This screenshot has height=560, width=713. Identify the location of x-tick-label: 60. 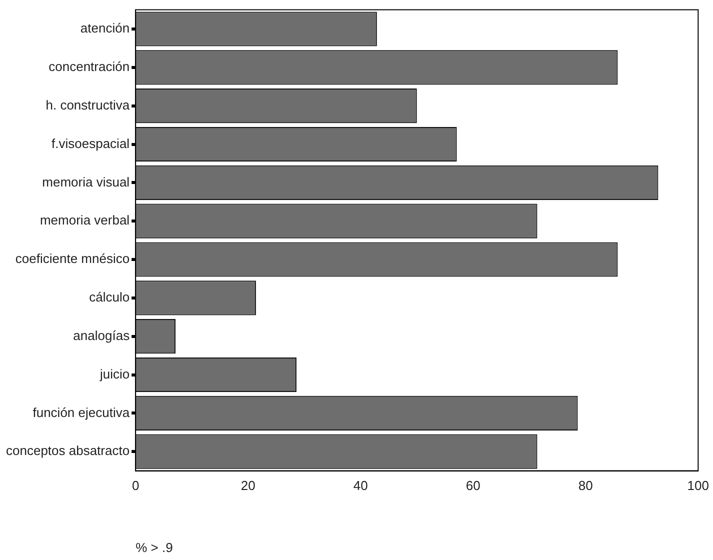
(473, 486).